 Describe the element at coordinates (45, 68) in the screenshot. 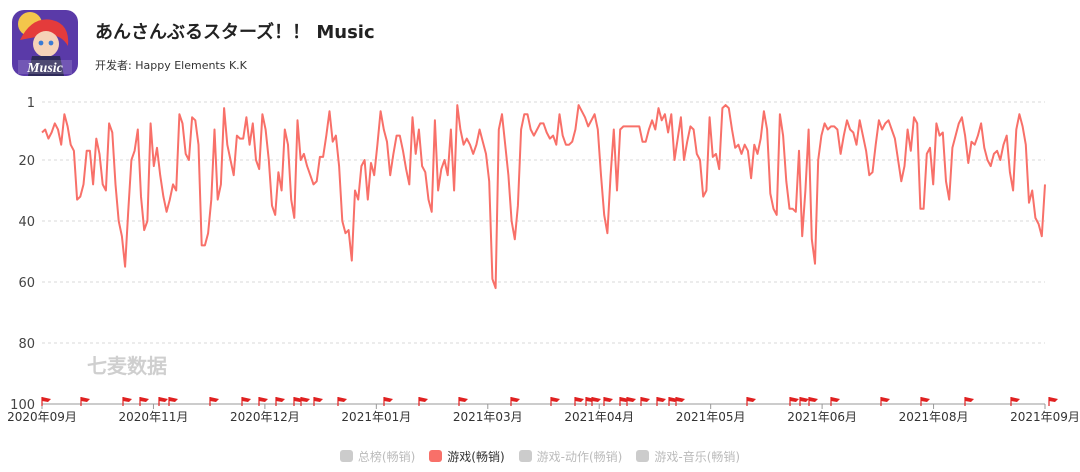

I see `icon-logo-text: Music` at that location.